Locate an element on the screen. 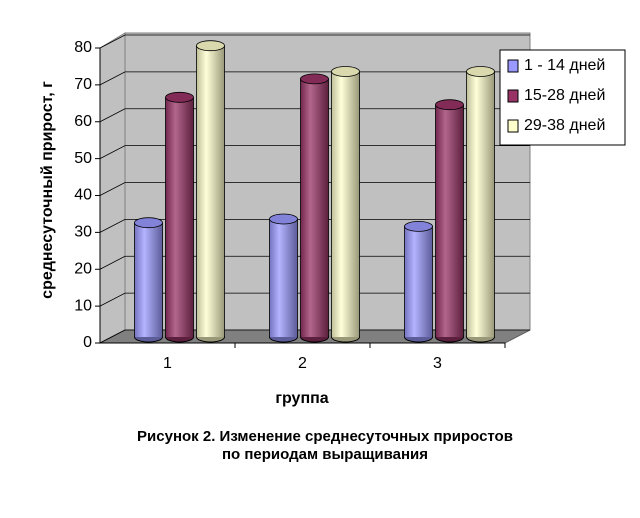  y-tick-label: 50 is located at coordinates (83, 158).